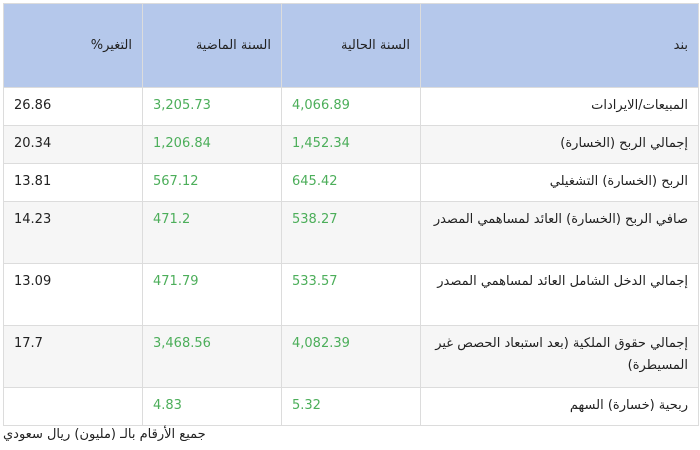  I want to click on row-current-year: 533.57, so click(351, 294).